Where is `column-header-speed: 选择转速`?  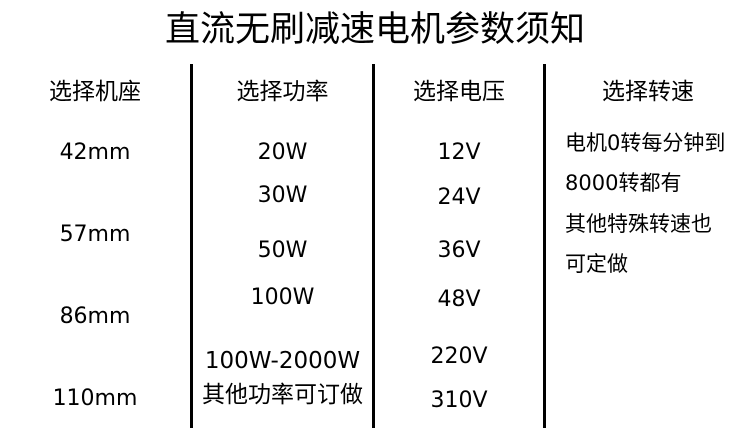
column-header-speed: 选择转速 is located at coordinates (648, 92).